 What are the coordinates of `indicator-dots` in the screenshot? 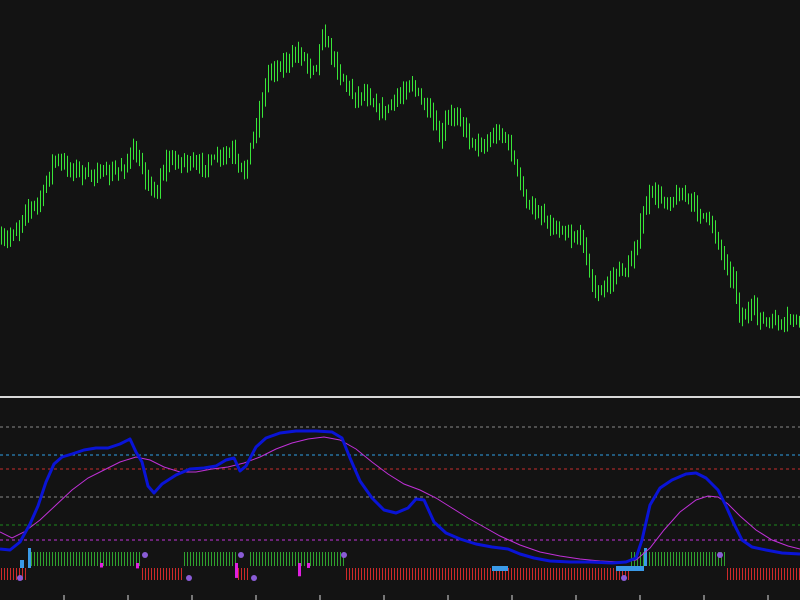 It's located at (370, 566).